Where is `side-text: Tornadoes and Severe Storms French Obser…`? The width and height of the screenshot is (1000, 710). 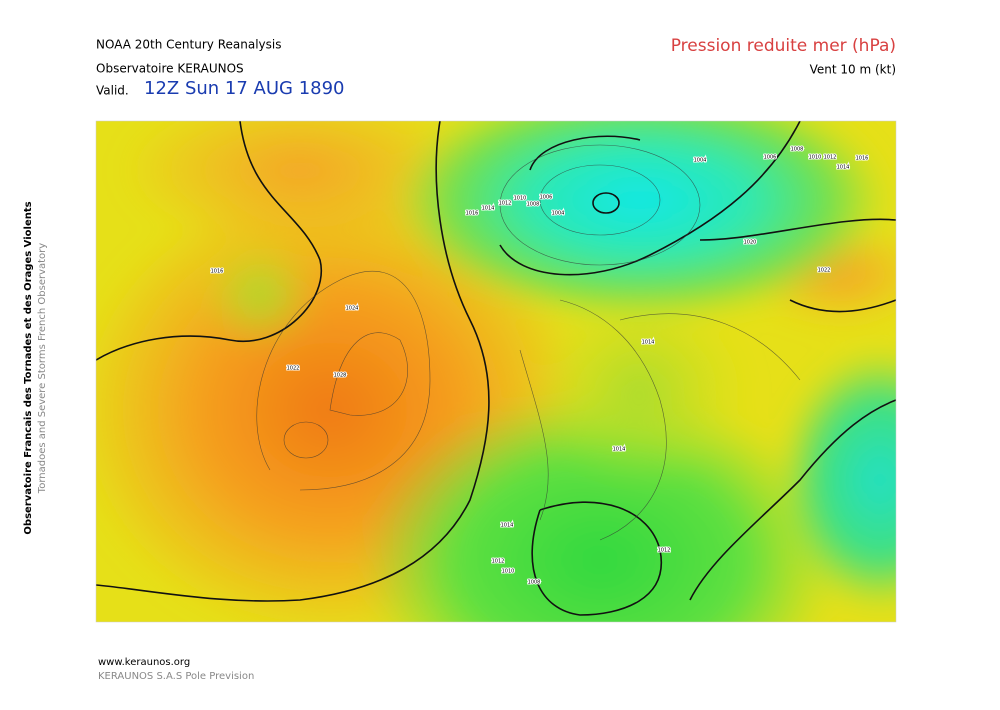 side-text: Tornadoes and Severe Storms French Obser… is located at coordinates (42, 368).